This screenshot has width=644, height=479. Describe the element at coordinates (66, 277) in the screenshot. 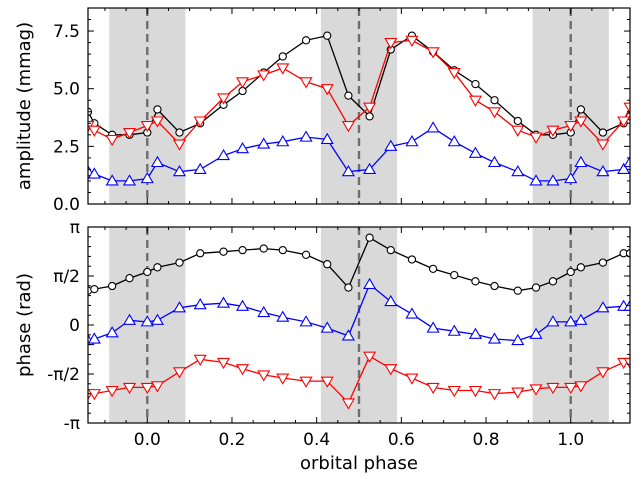

I see `y-tick-label: π/2` at that location.